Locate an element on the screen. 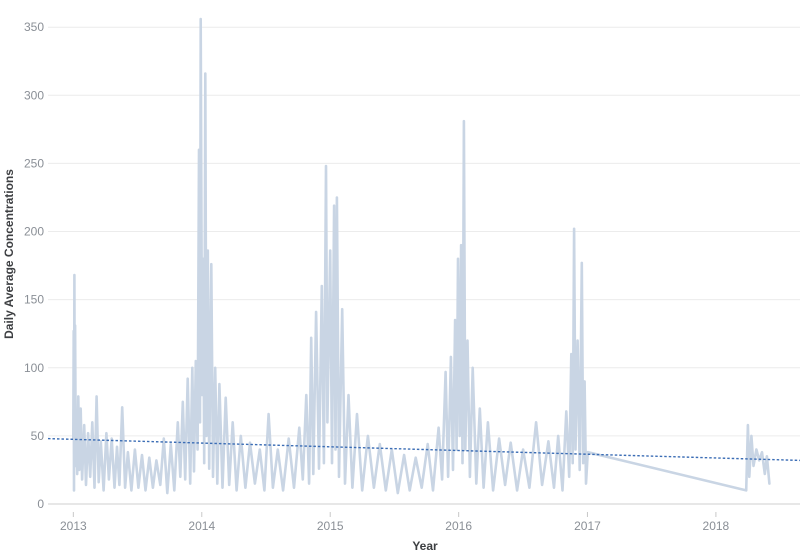 This screenshot has height=558, width=800. y-axis-title: Daily Average Concentrations is located at coordinates (9, 254).